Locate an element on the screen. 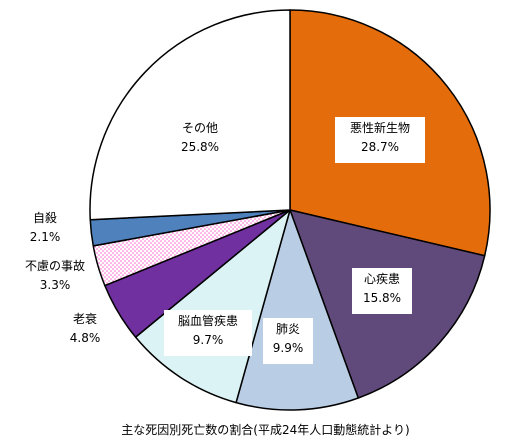 The image size is (531, 448). slice-name-label: 心疾患 is located at coordinates (382, 278).